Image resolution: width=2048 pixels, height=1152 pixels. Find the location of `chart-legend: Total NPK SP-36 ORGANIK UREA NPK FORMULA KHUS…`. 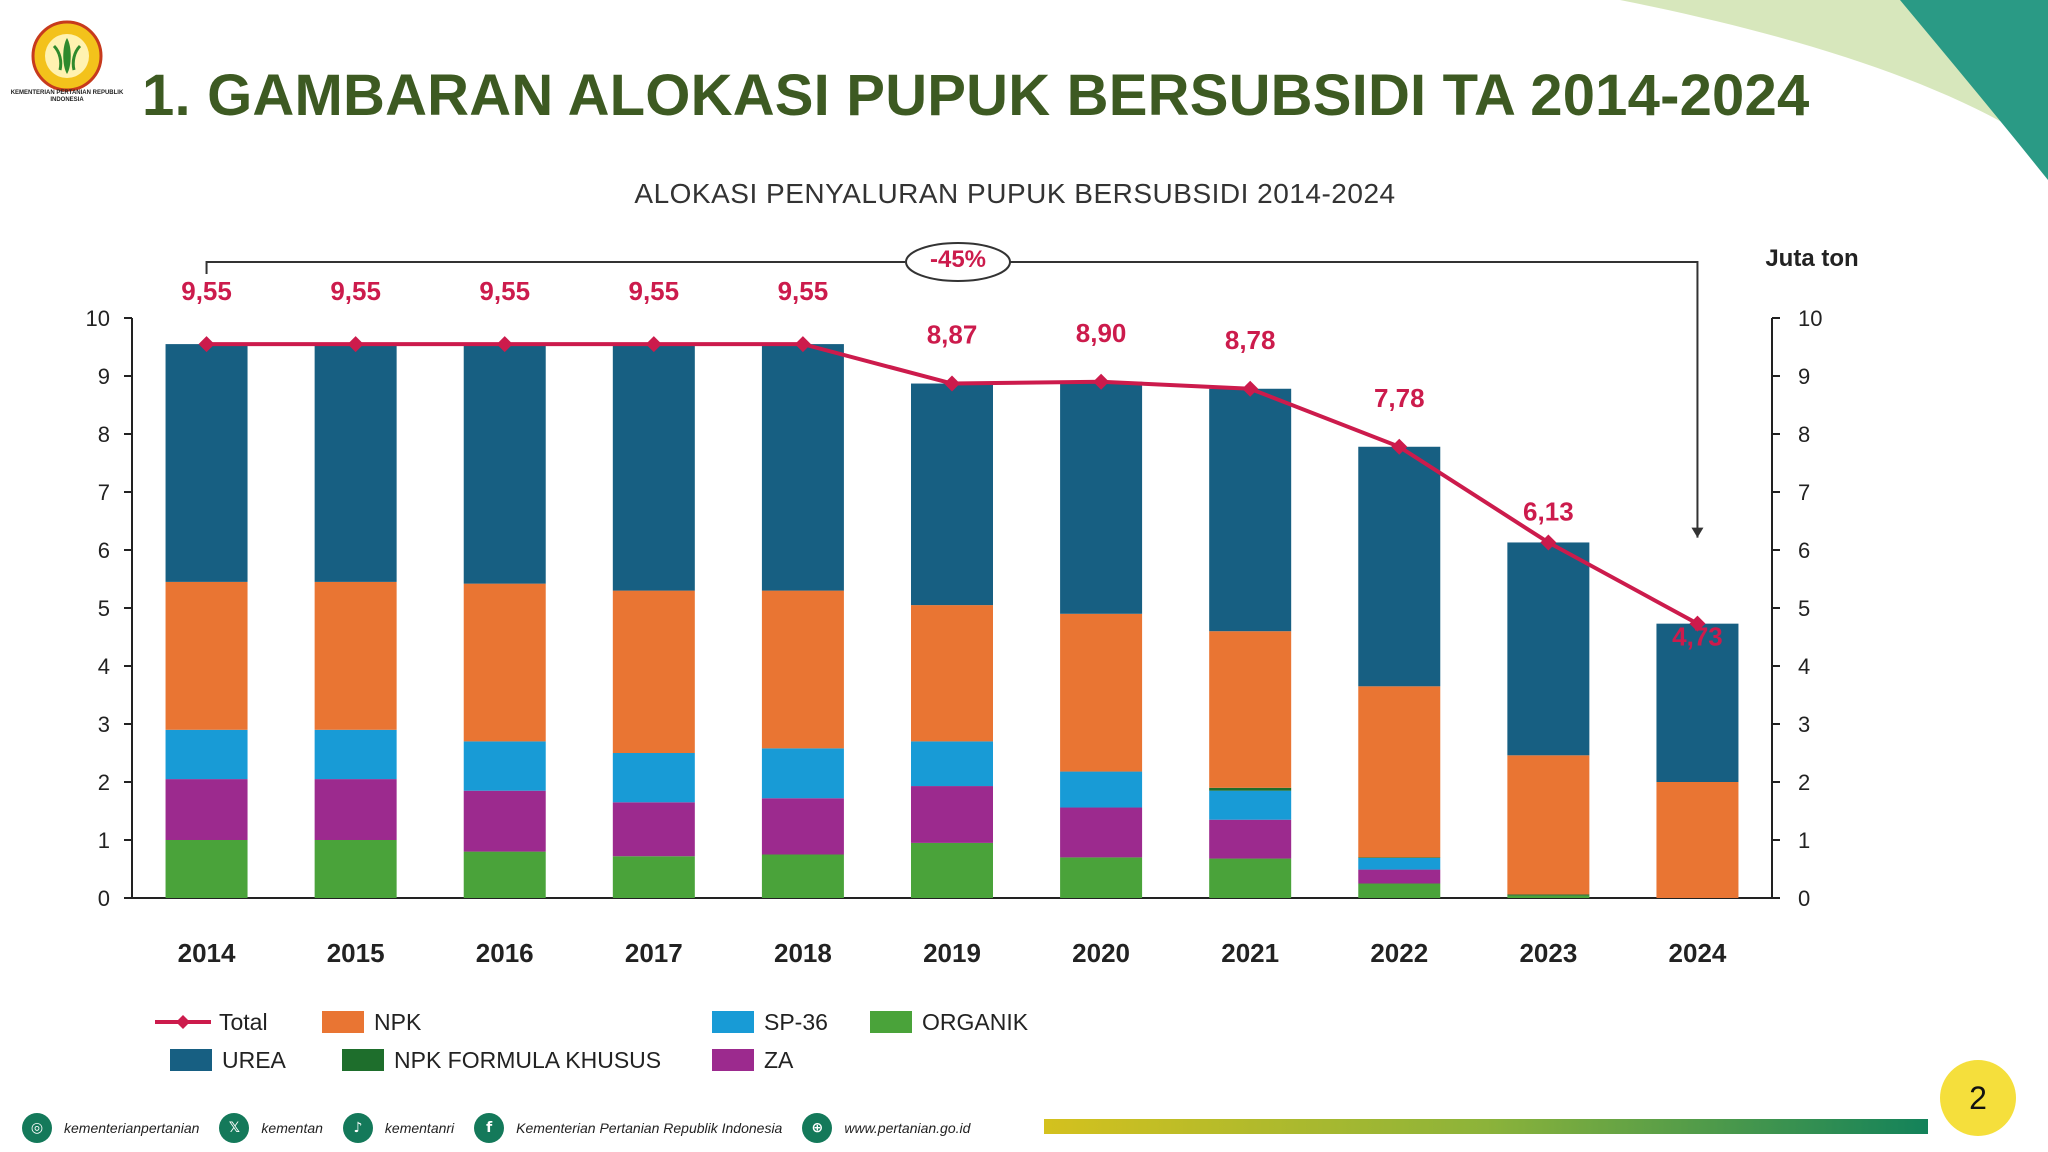

chart-legend: Total NPK SP-36 ORGANIK UREA NPK FORMULA KHUS… is located at coordinates (592, 1041).